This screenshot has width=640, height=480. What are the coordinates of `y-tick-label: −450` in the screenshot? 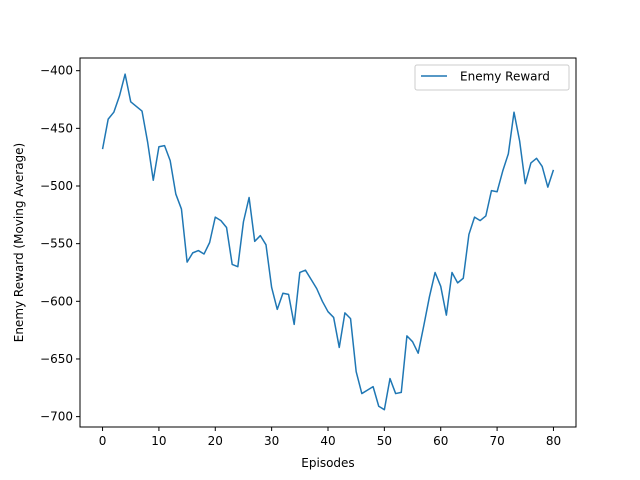 It's located at (56, 128).